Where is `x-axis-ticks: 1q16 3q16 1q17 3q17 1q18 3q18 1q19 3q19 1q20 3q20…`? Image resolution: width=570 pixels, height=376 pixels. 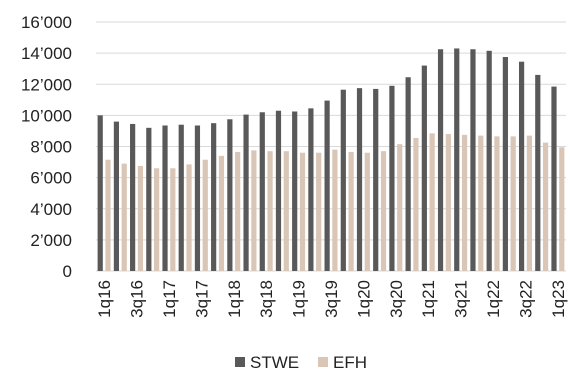 x-axis-ticks: 1q16 3q16 1q17 3q17 1q18 3q18 1q19 3q19 1q20 3q20… is located at coordinates (331, 299).